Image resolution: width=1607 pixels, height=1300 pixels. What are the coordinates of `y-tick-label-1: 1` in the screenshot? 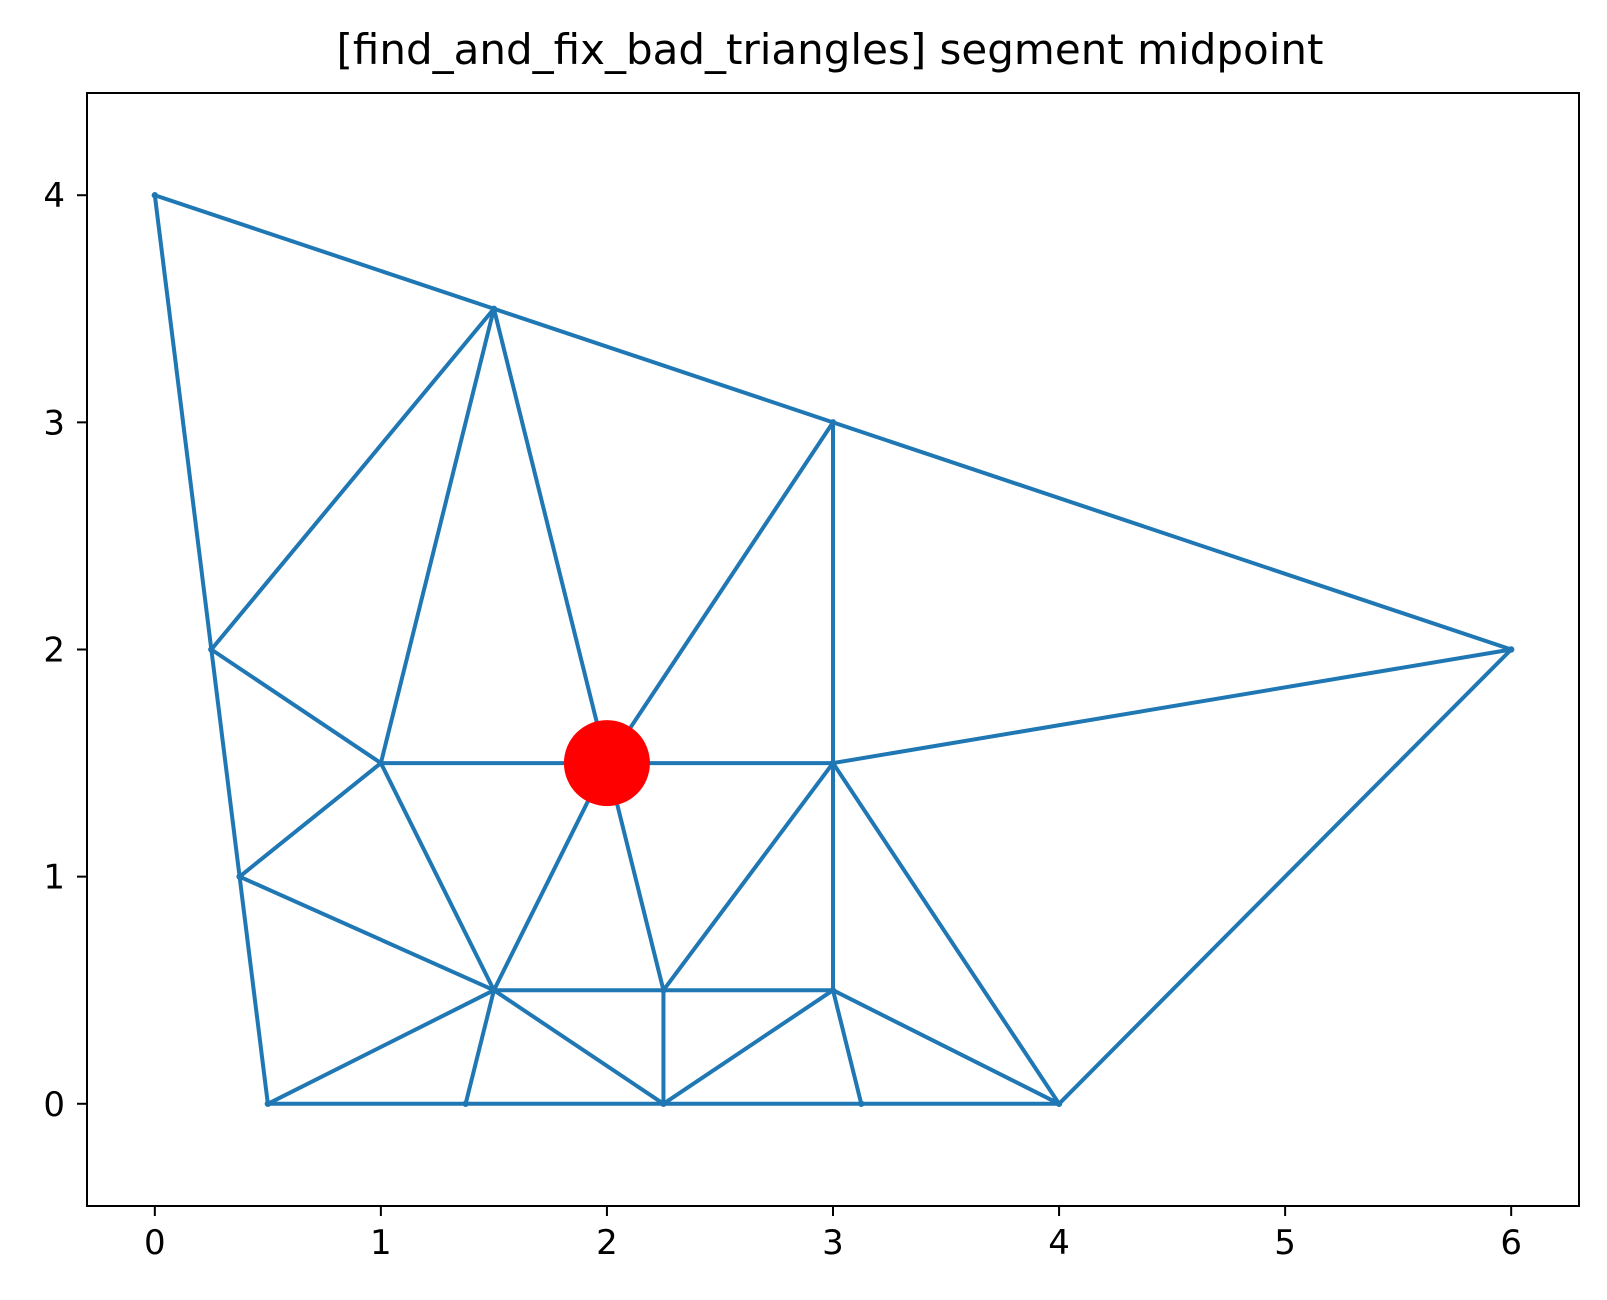 It's located at (54, 878).